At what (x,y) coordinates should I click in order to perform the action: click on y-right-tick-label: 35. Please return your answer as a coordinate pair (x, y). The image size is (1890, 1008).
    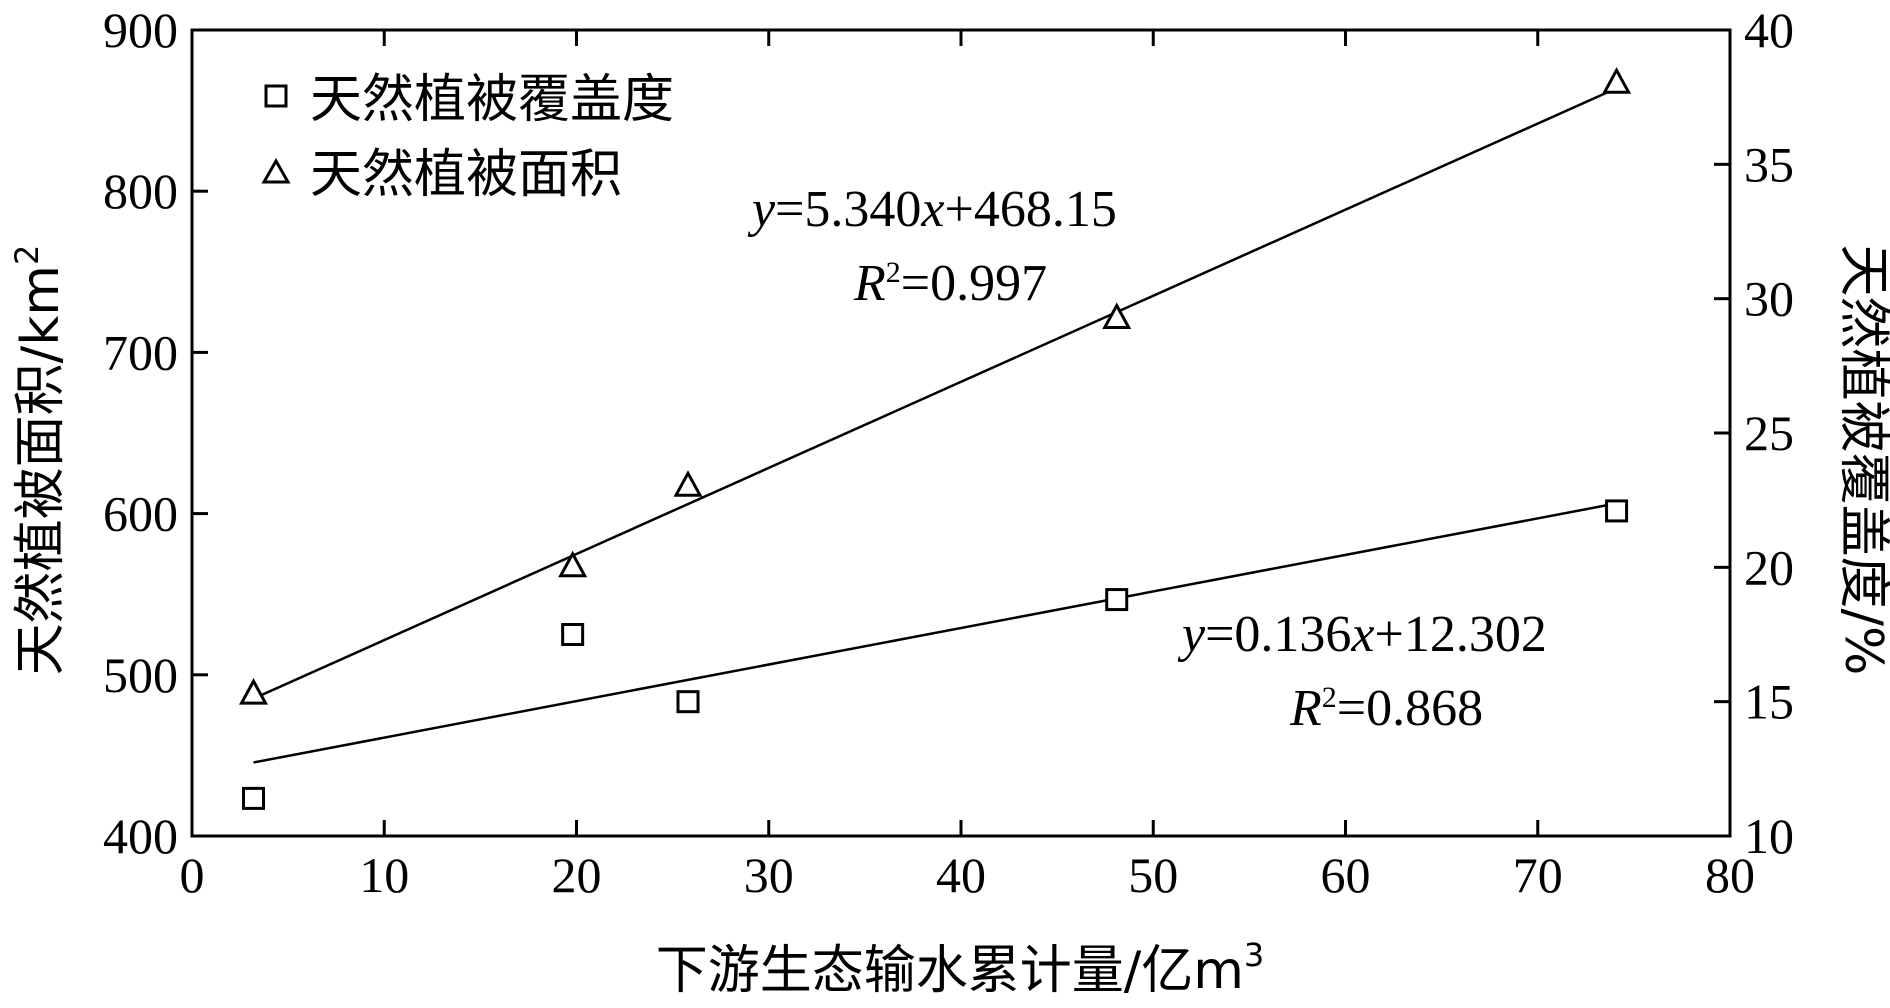
    Looking at the image, I should click on (1769, 164).